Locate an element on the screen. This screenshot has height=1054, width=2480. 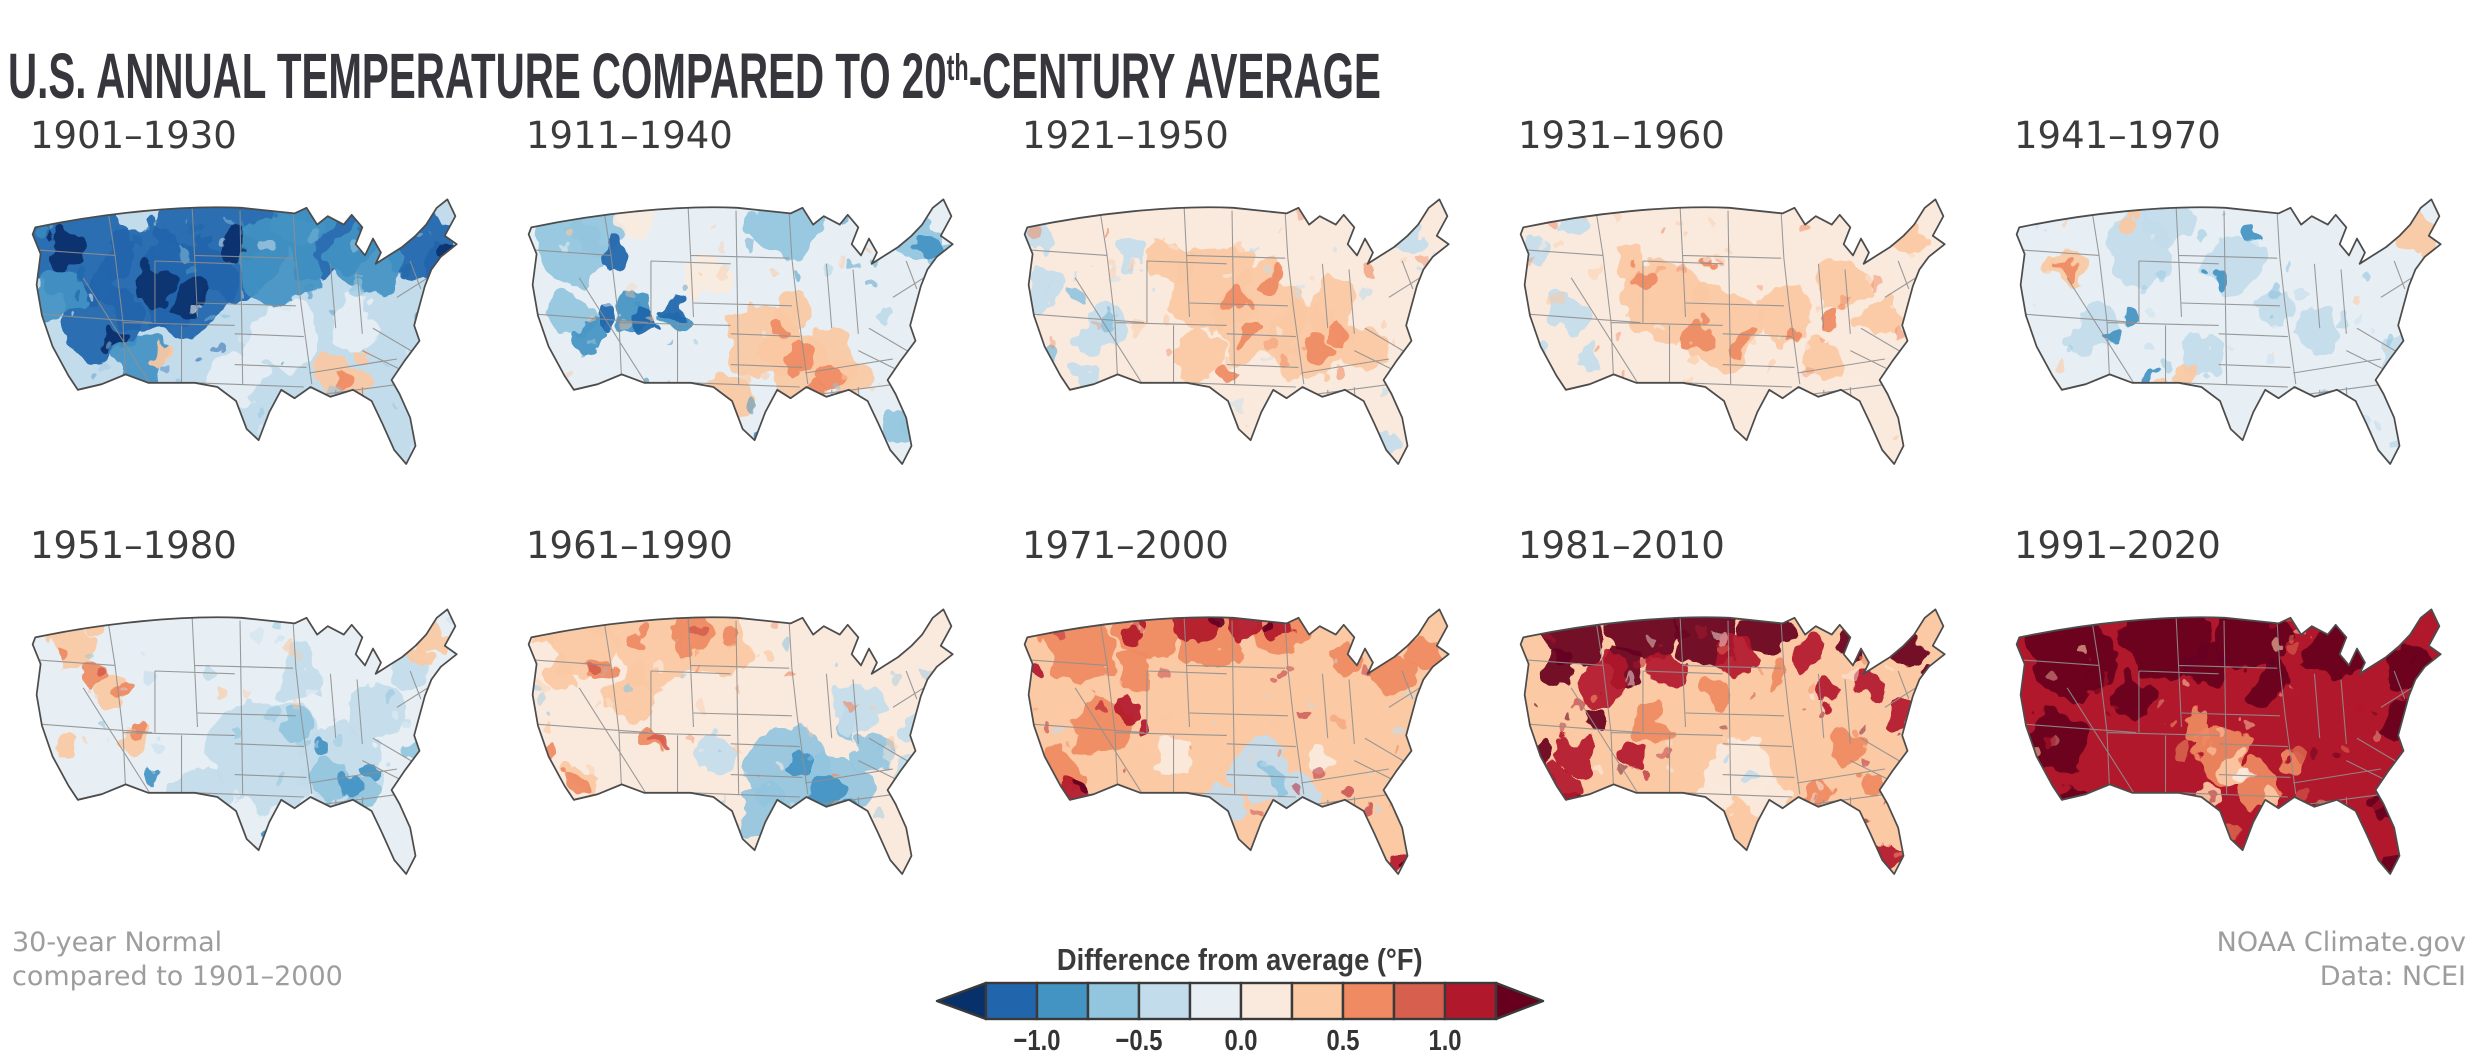
us-anomaly-map-1971-2000 is located at coordinates (1236, 741).